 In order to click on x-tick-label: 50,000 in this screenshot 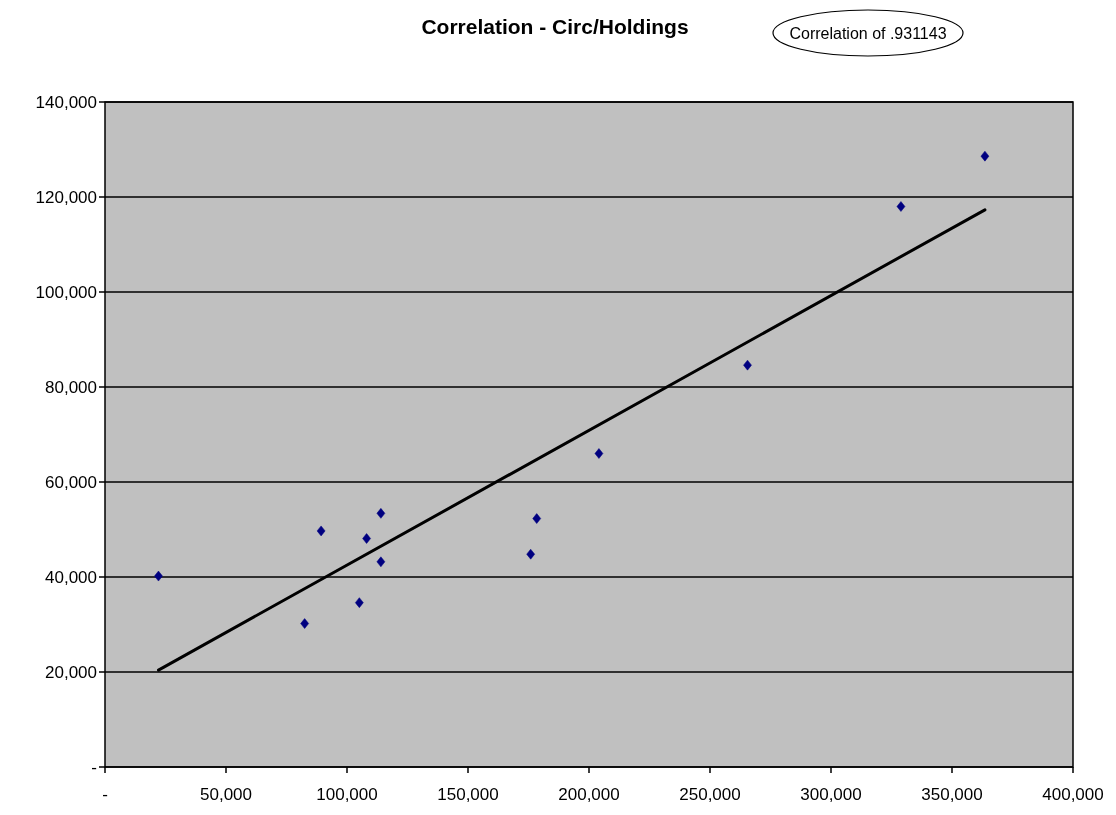, I will do `click(226, 794)`.